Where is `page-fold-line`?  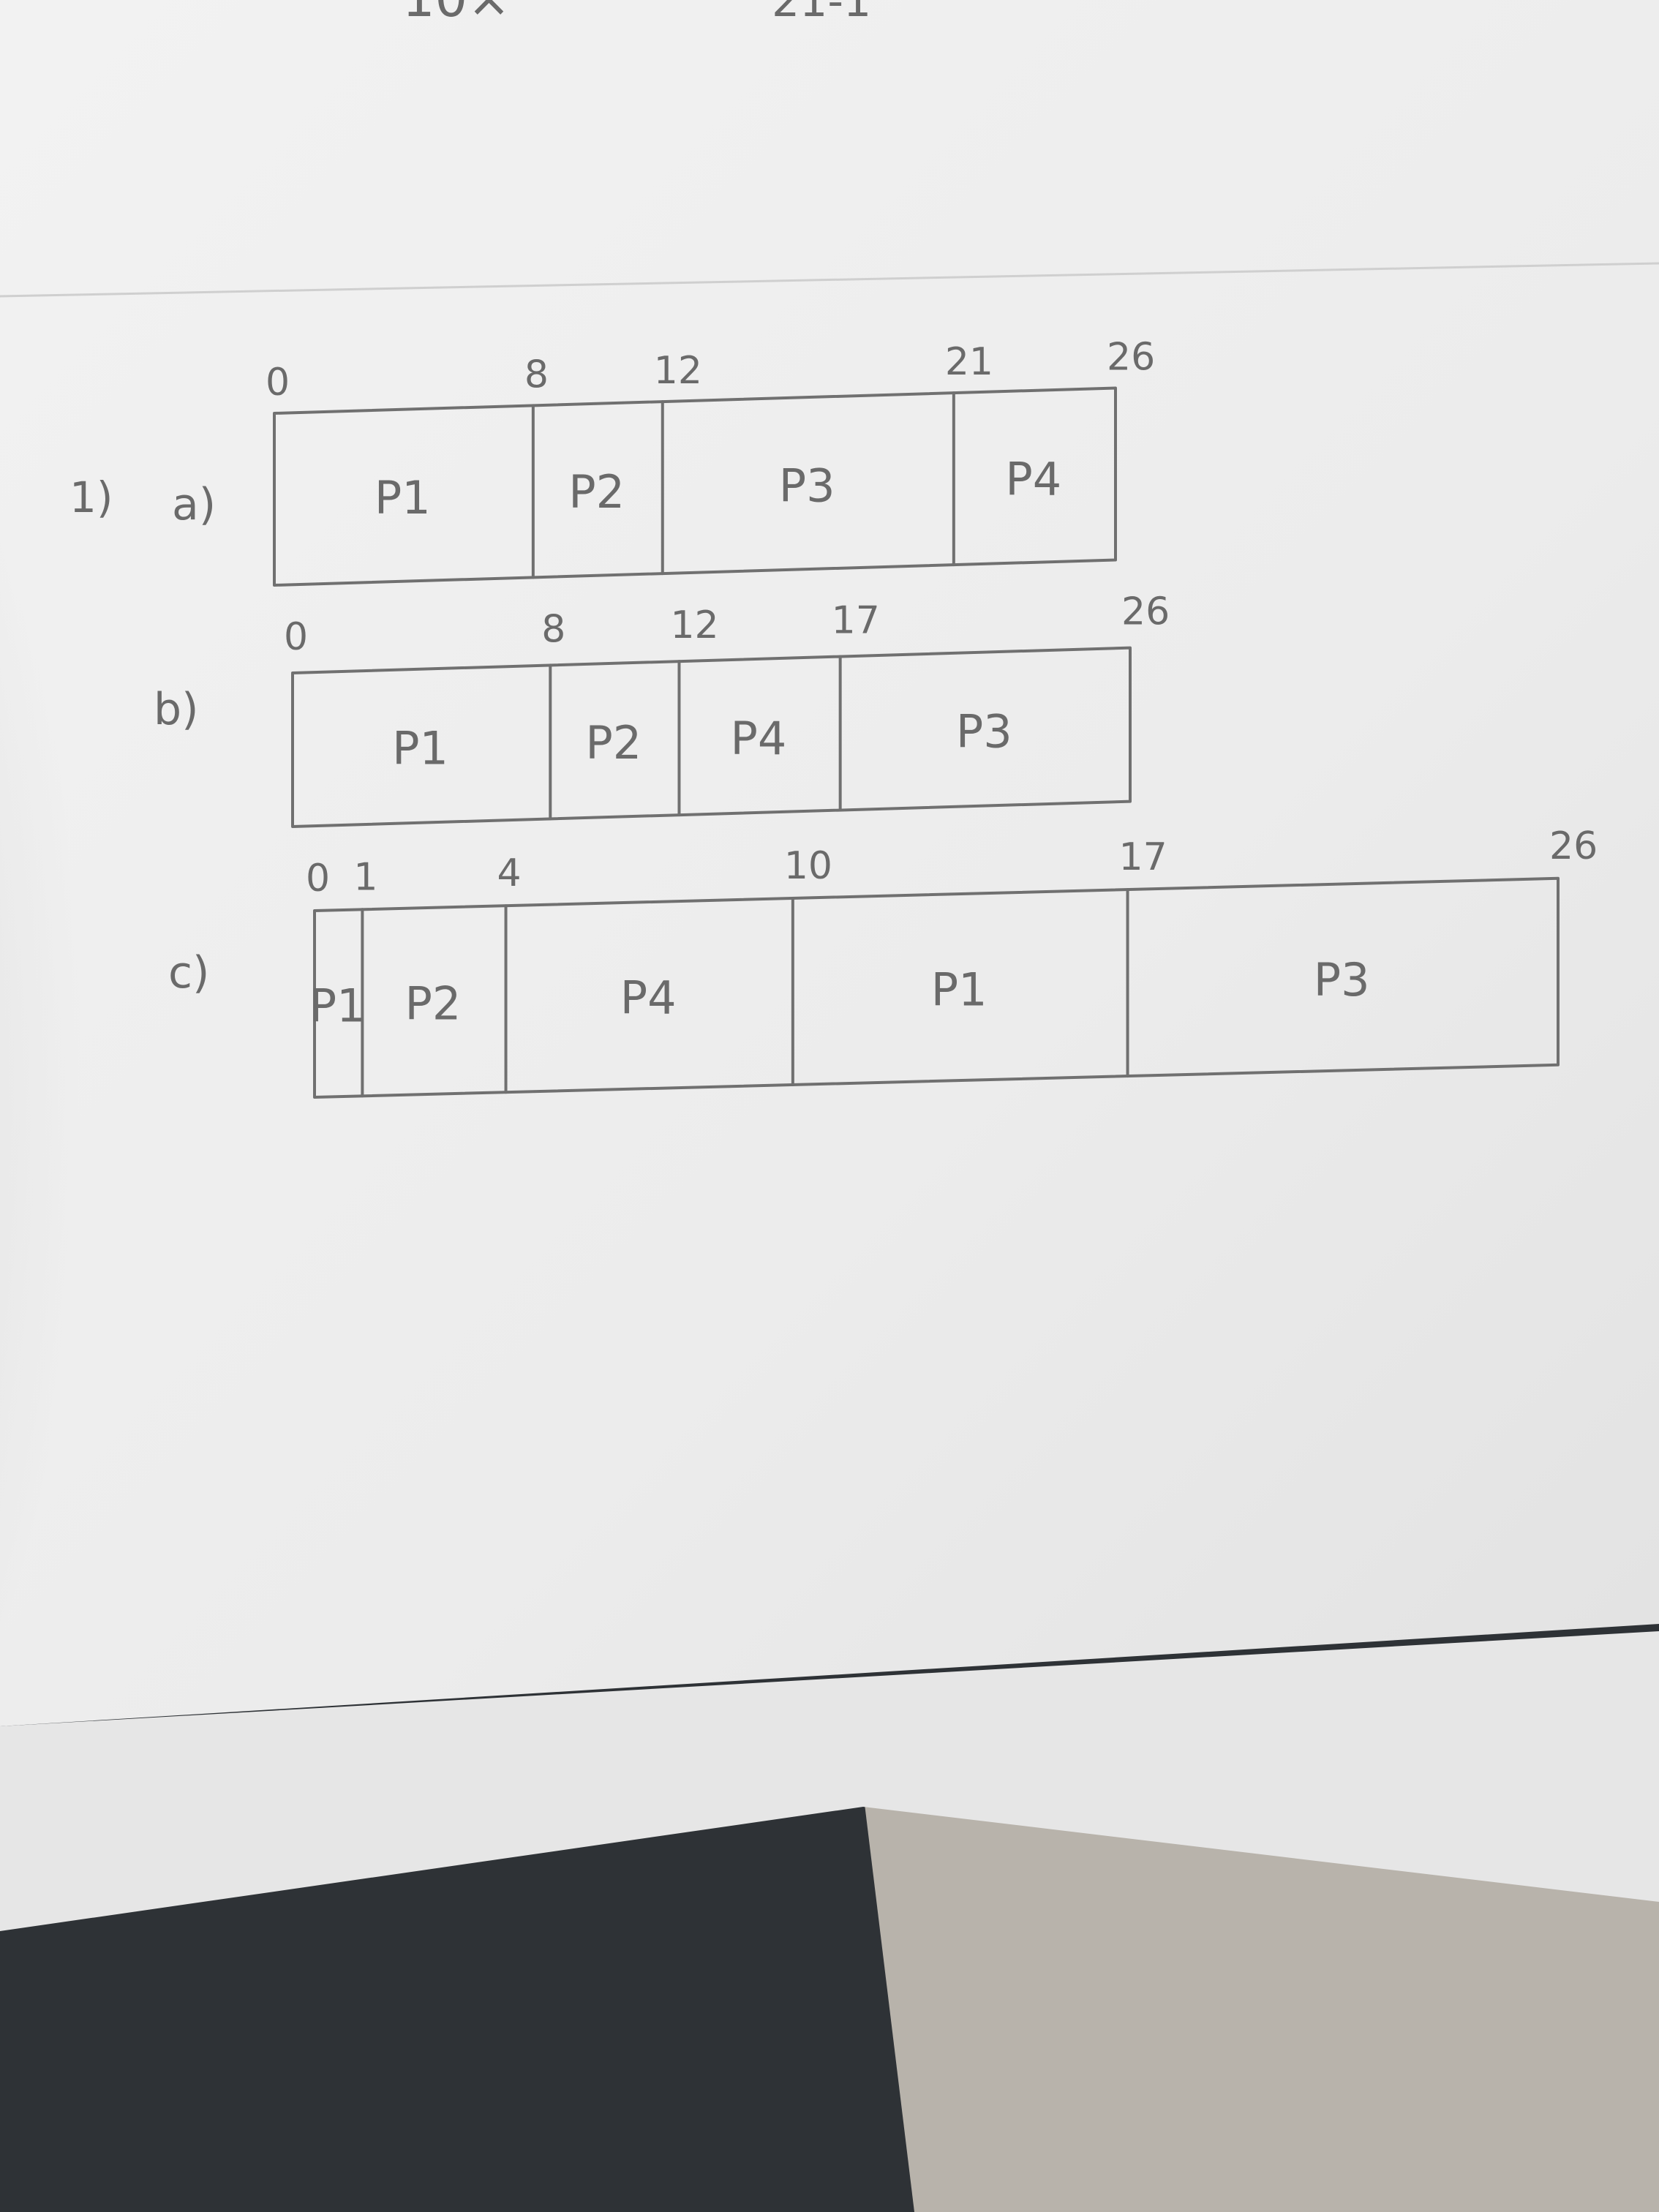
page-fold-line is located at coordinates (829, 280).